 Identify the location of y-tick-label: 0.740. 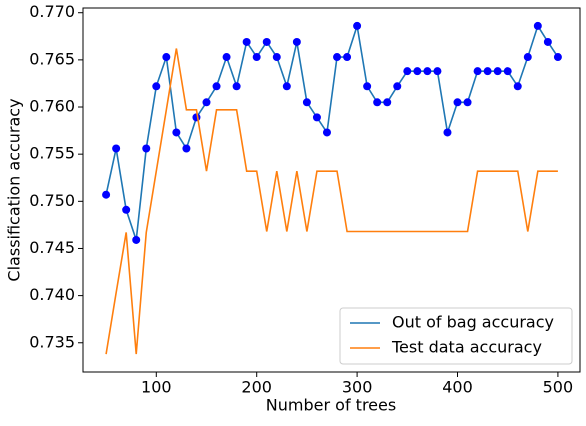
(52, 294).